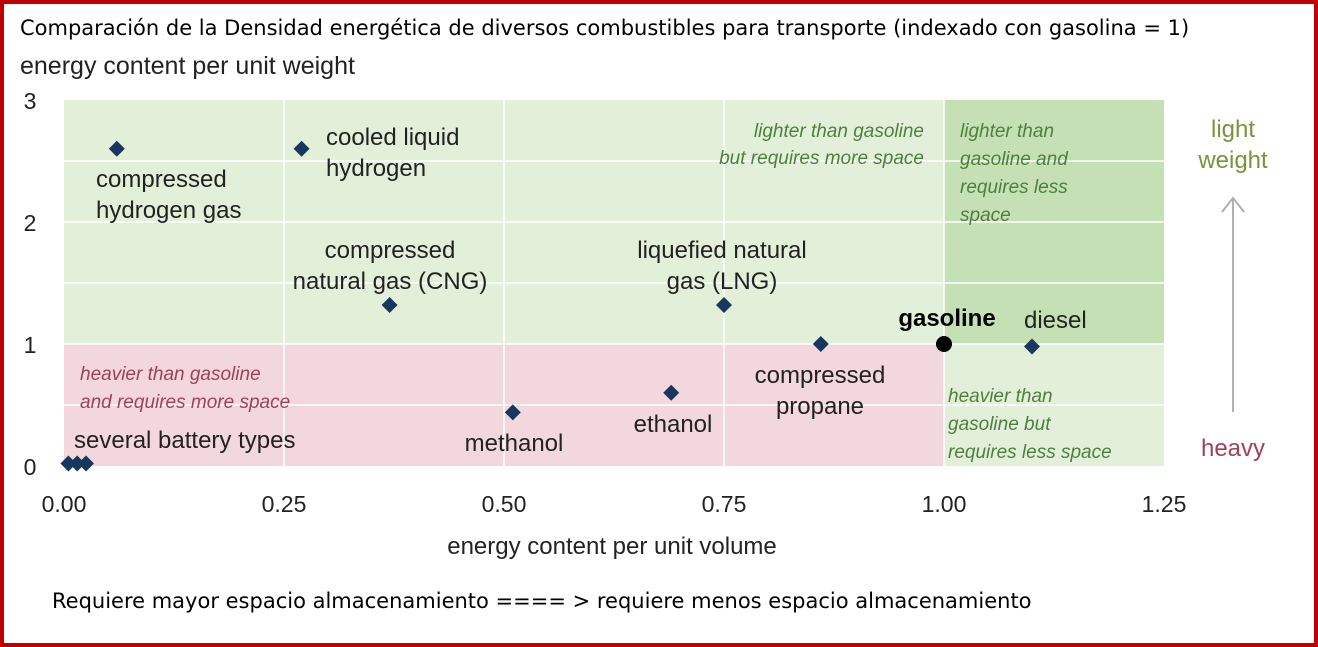 This screenshot has height=647, width=1318. I want to click on label-ethanol: ethanol, so click(673, 424).